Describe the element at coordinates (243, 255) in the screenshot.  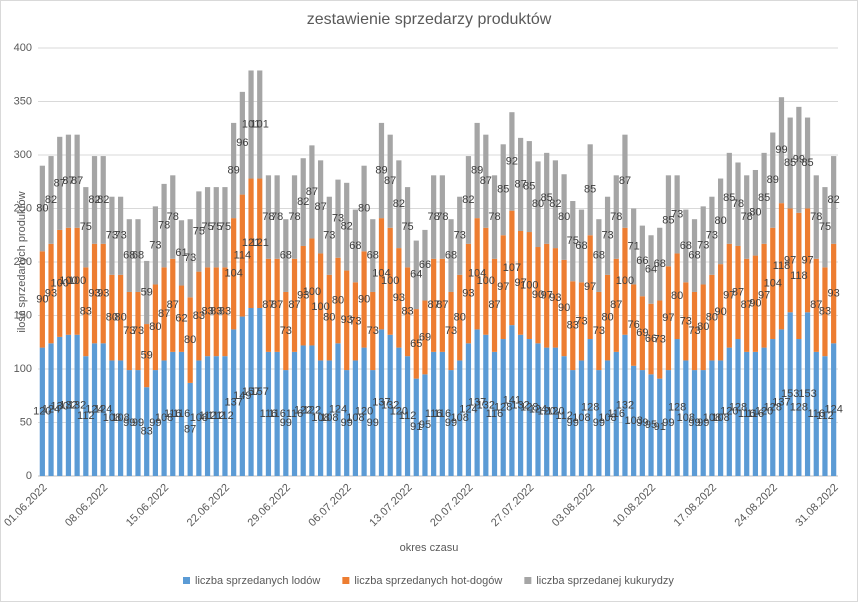
I see `data-label: 114` at that location.